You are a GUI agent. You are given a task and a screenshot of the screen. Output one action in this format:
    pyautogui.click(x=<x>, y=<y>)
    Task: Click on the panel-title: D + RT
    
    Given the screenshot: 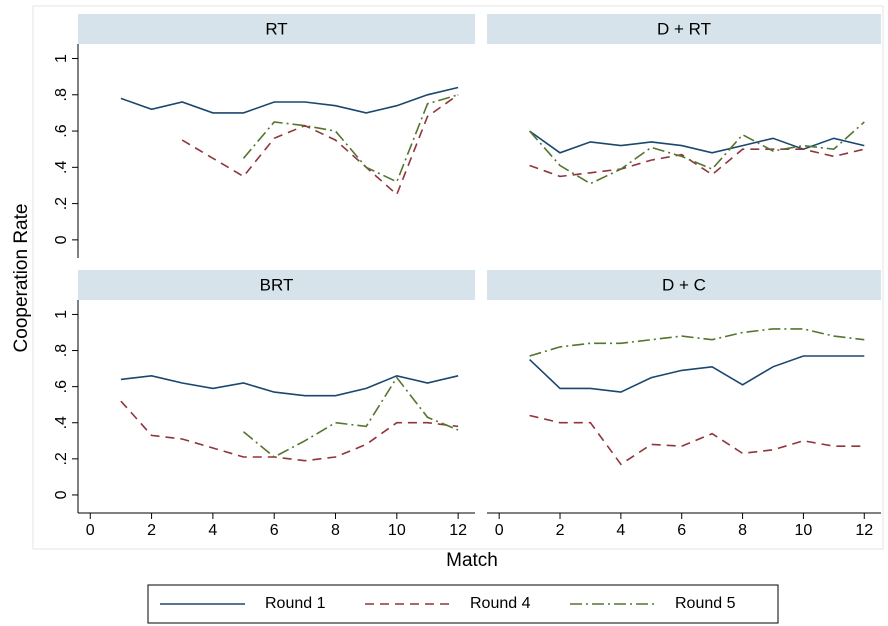 What is the action you would take?
    pyautogui.click(x=684, y=28)
    